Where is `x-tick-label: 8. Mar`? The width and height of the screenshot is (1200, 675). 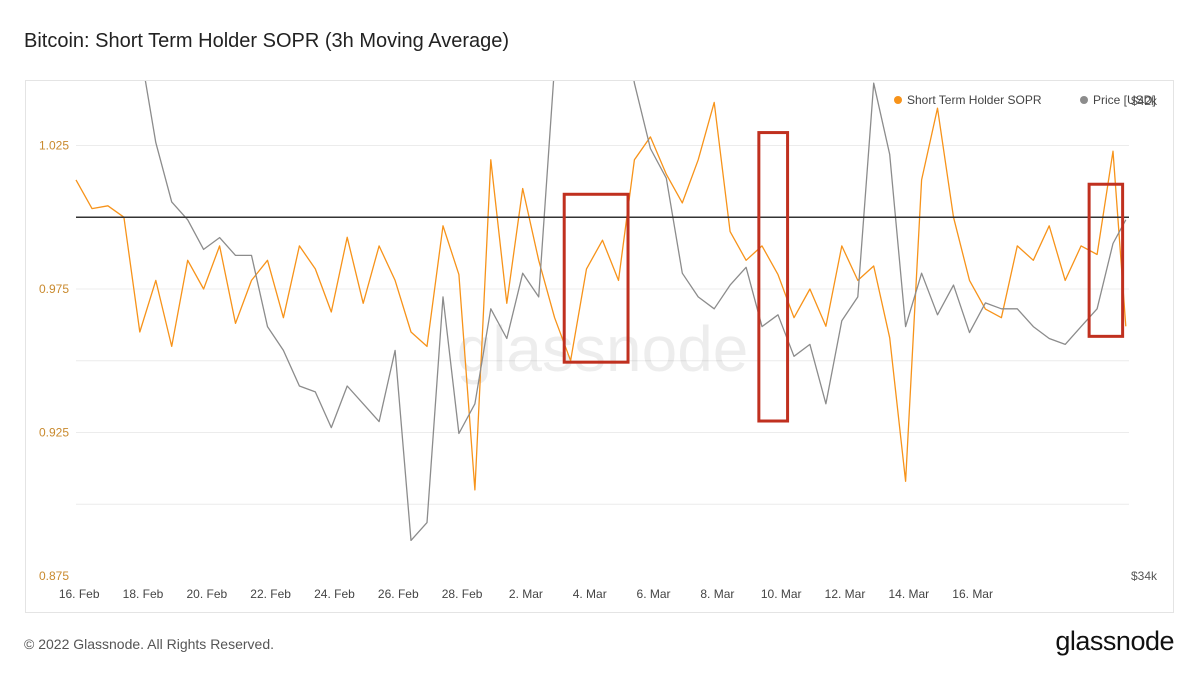 x-tick-label: 8. Mar is located at coordinates (717, 594).